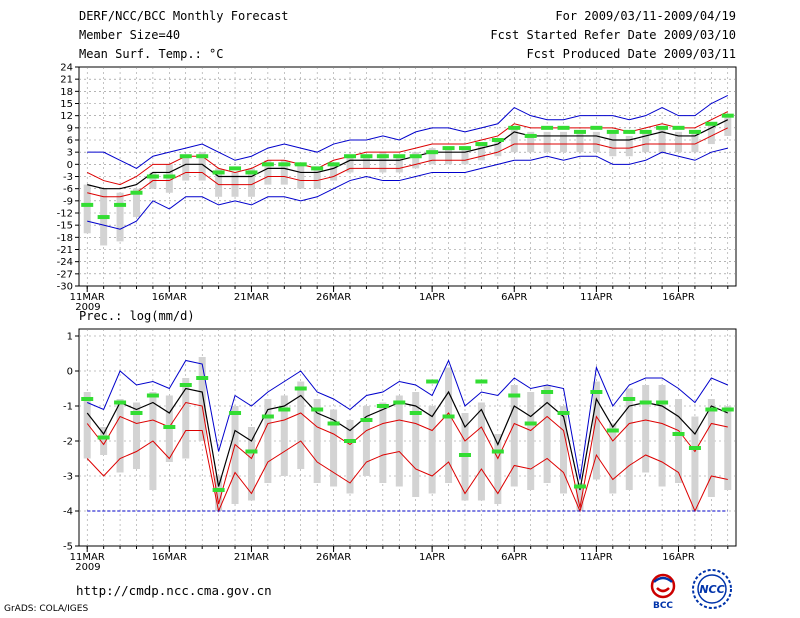 This screenshot has width=800, height=618. What do you see at coordinates (174, 590) in the screenshot?
I see `source-url: http://cmdp.ncc.cma.gov.cn` at bounding box center [174, 590].